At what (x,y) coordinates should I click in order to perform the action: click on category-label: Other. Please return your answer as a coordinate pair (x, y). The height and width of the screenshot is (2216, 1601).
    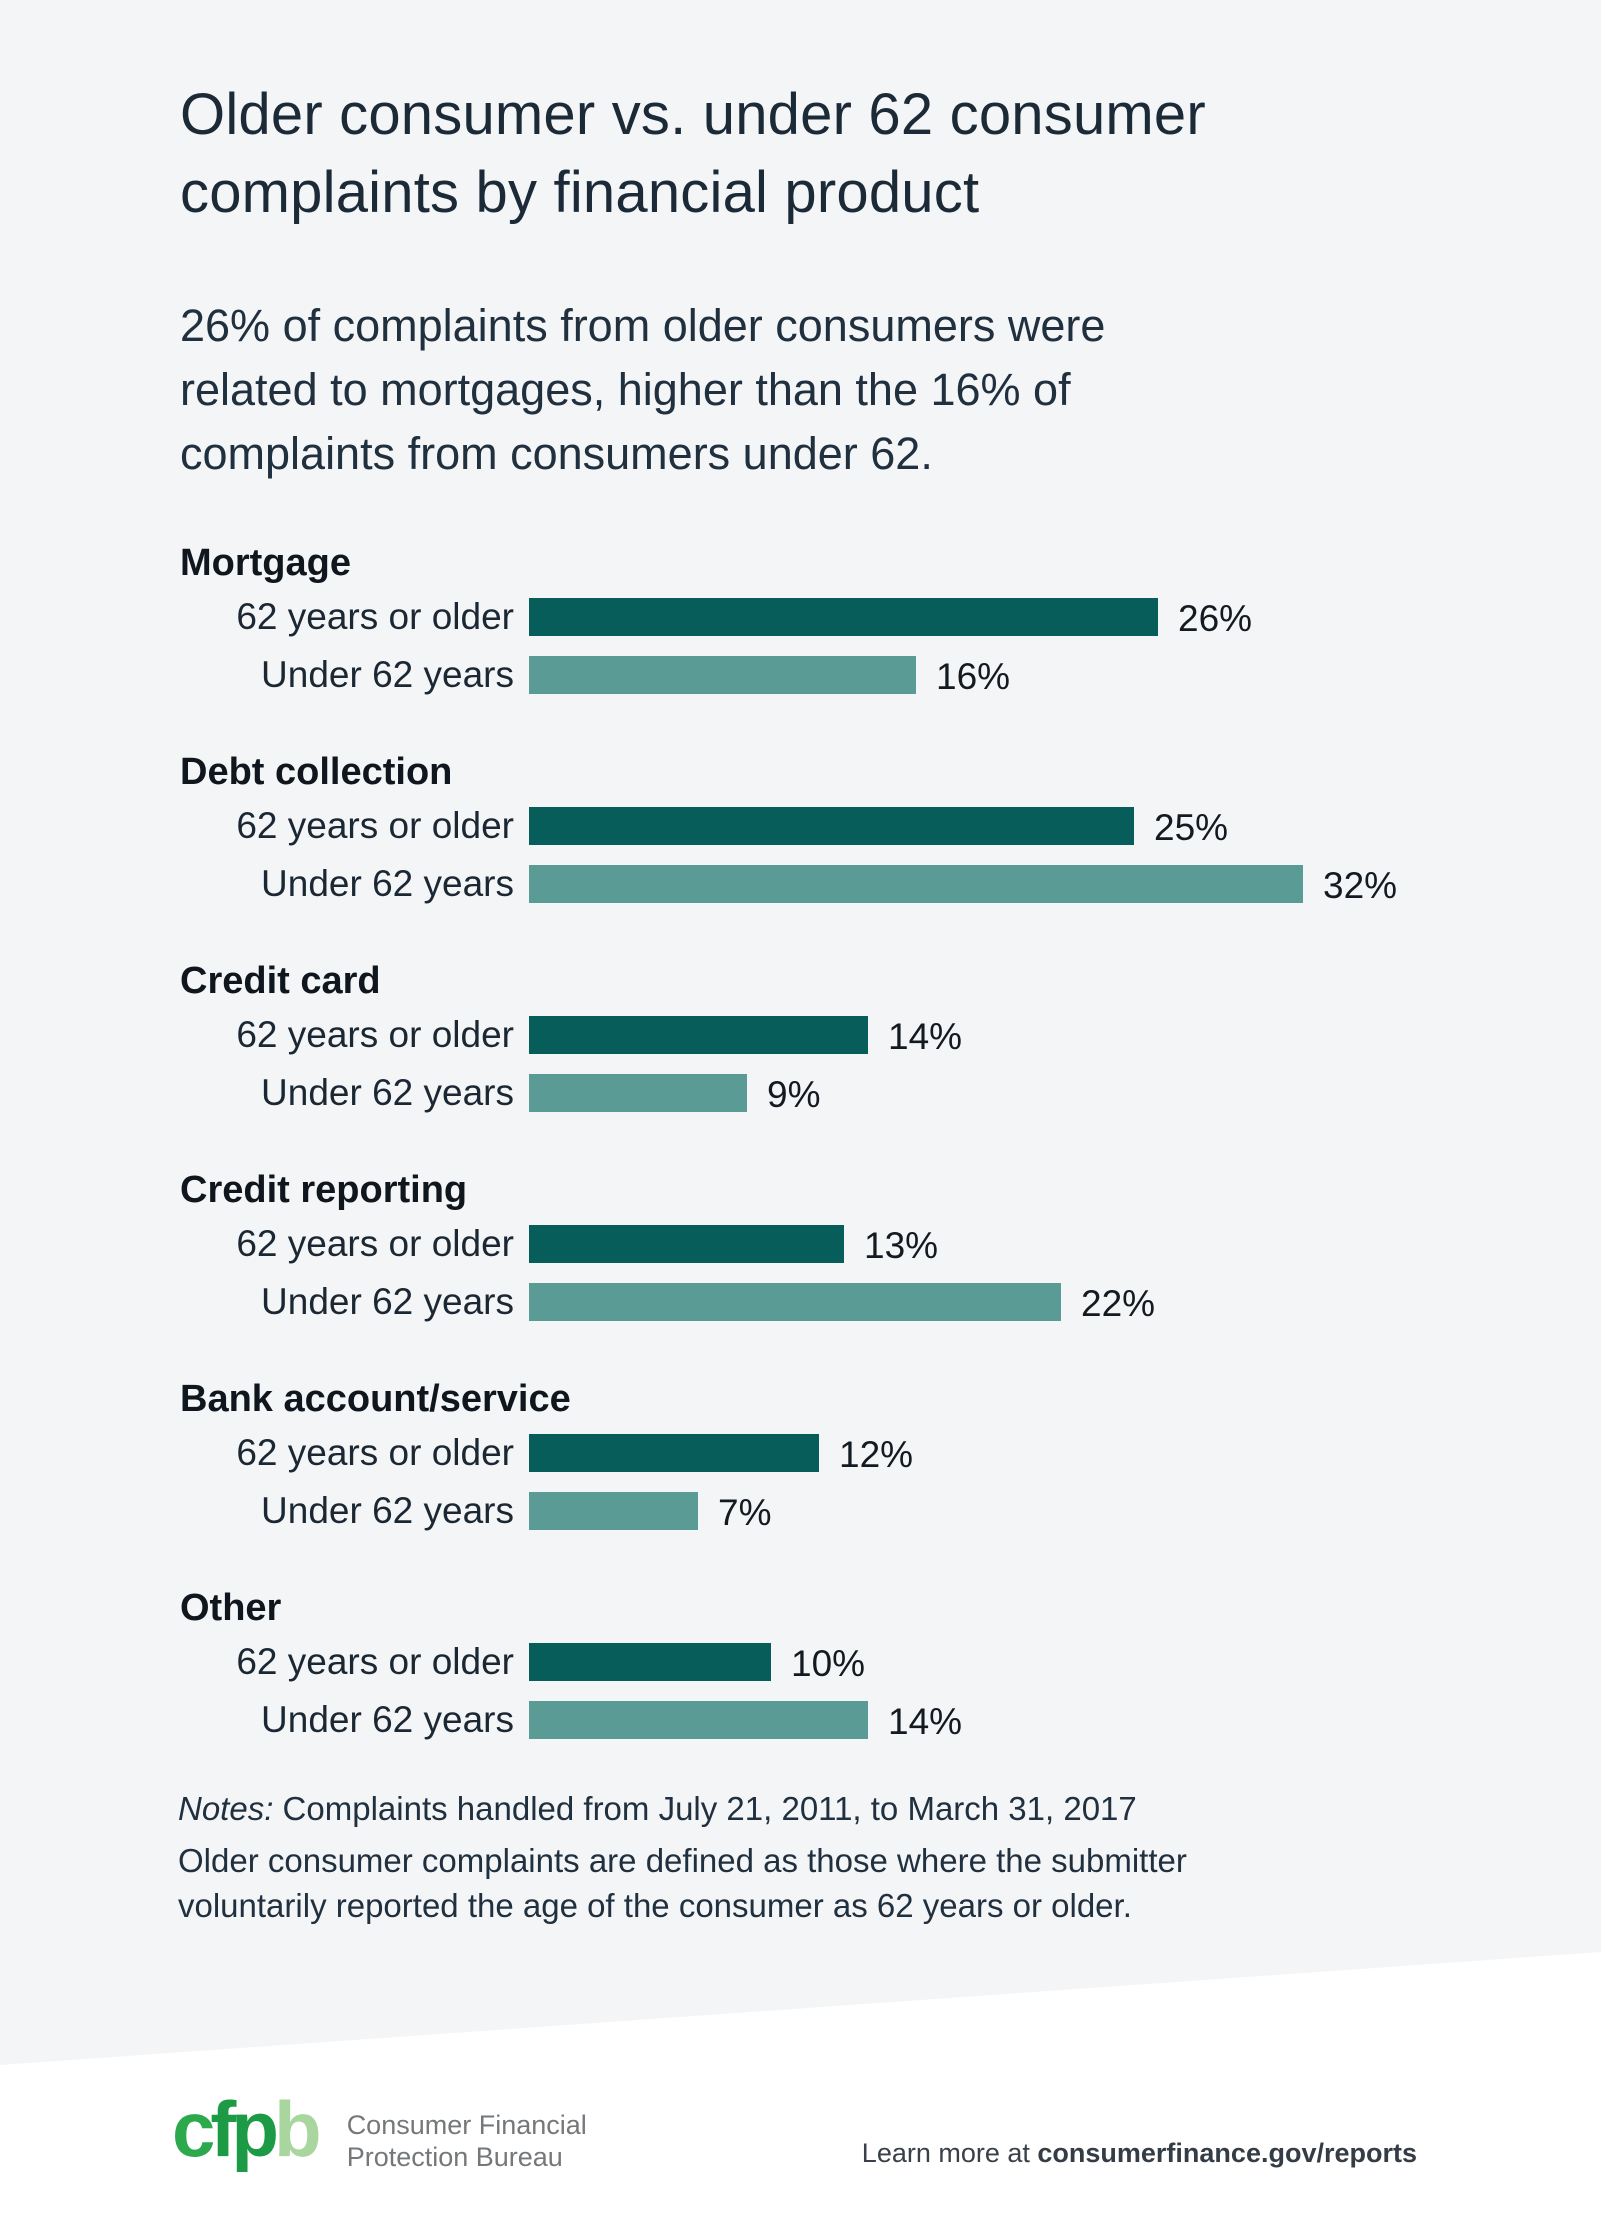
    Looking at the image, I should click on (231, 1608).